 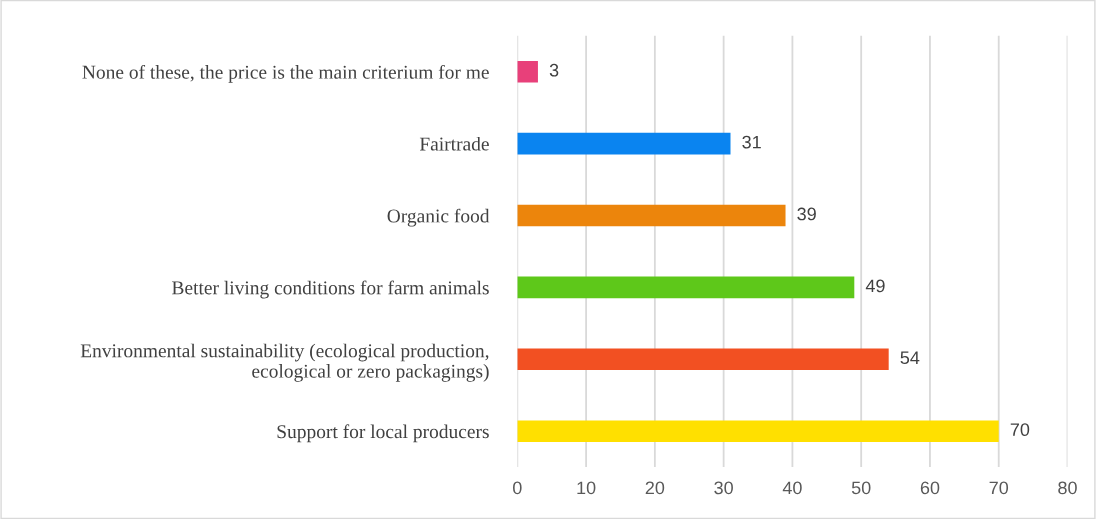 I want to click on data-label: 54, so click(x=910, y=358).